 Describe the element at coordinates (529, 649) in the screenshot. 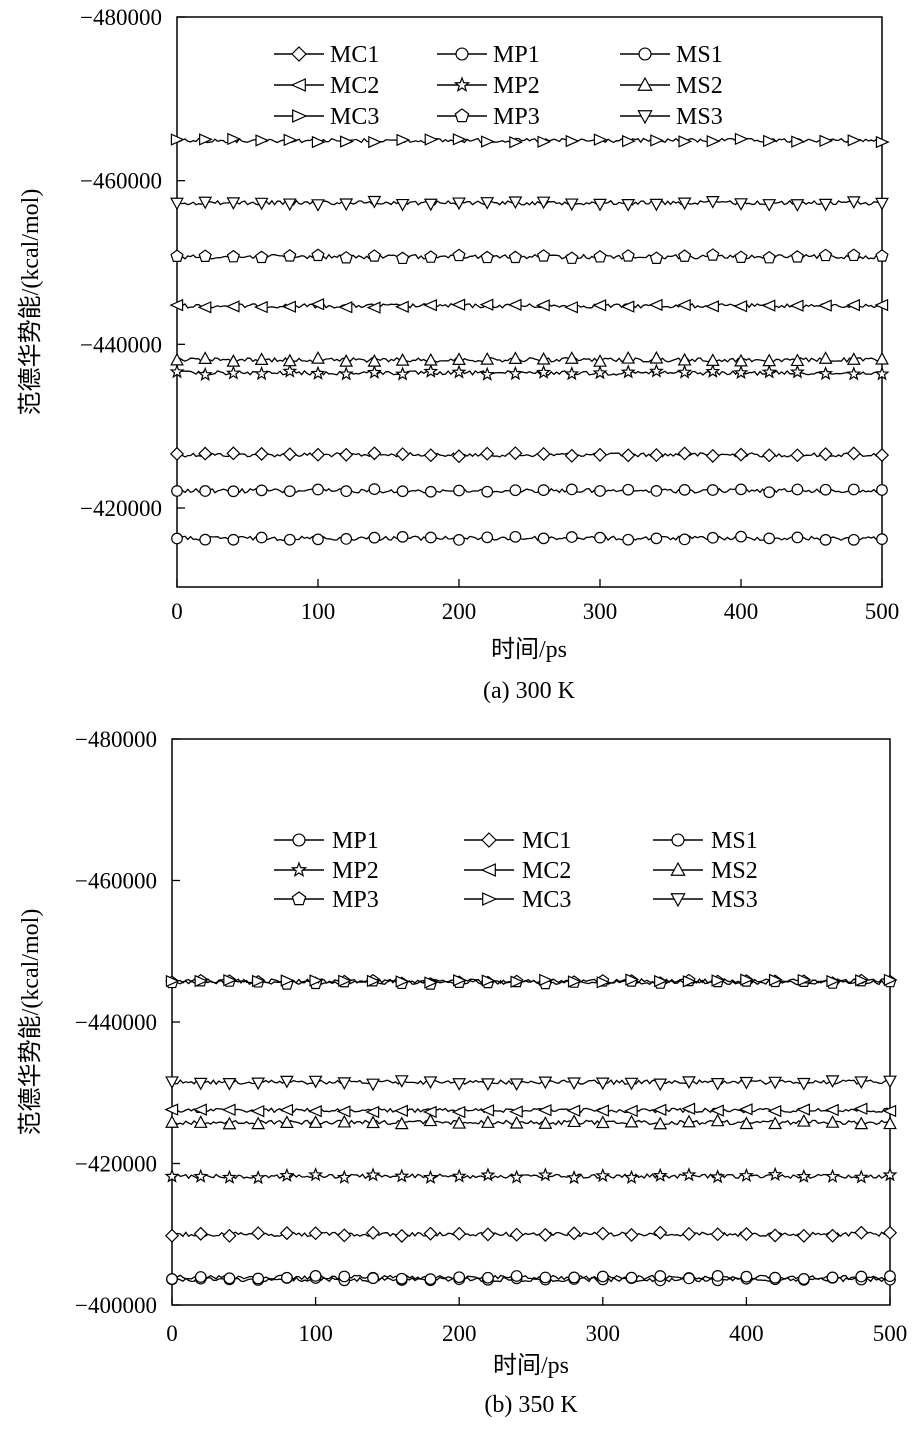

I see `x-axis-title: 时间/ps` at that location.